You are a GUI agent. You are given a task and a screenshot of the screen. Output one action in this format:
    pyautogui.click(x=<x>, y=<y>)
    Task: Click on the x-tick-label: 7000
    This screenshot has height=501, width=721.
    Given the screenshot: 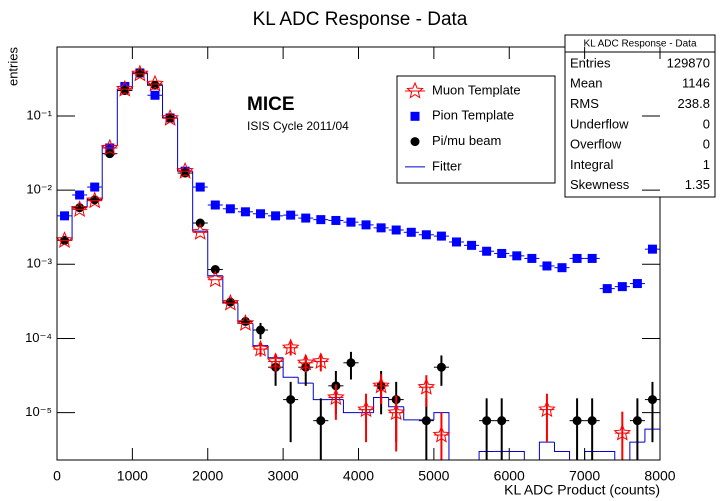 What is the action you would take?
    pyautogui.click(x=584, y=476)
    